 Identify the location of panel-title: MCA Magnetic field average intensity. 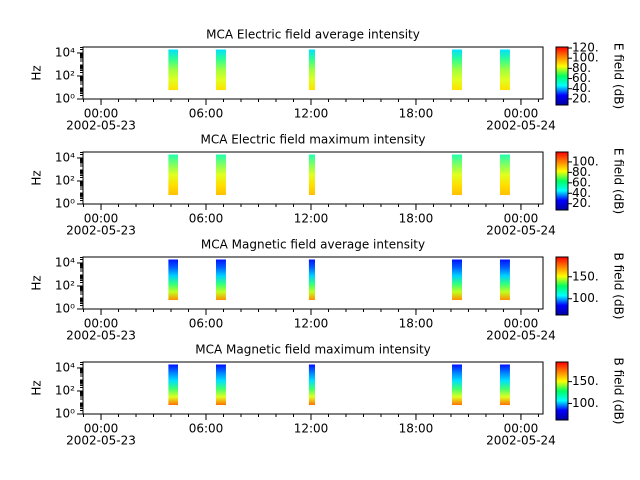
(313, 245).